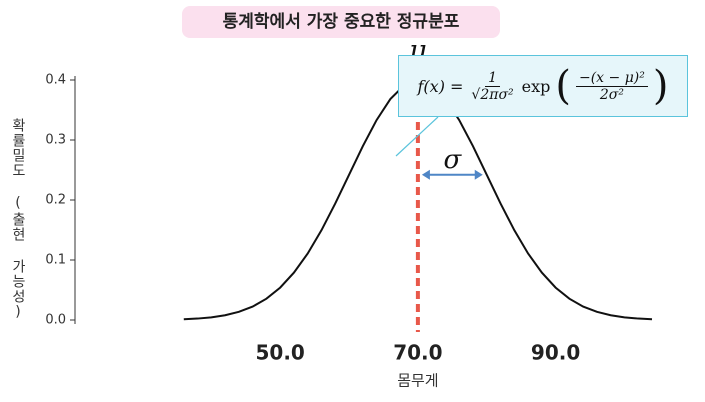 Image resolution: width=705 pixels, height=402 pixels. Describe the element at coordinates (341, 22) in the screenshot. I see `chart-title: 통계학에서 가장 중요한 정규분포` at that location.